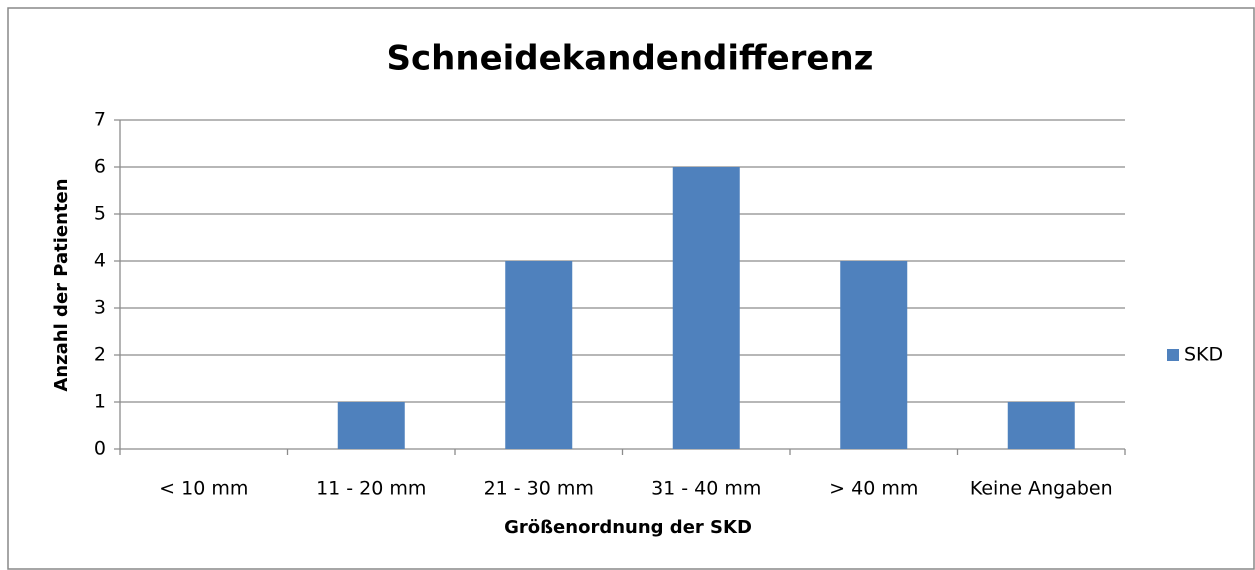  What do you see at coordinates (706, 489) in the screenshot?
I see `x-tick-label: 31 - 40 mm` at bounding box center [706, 489].